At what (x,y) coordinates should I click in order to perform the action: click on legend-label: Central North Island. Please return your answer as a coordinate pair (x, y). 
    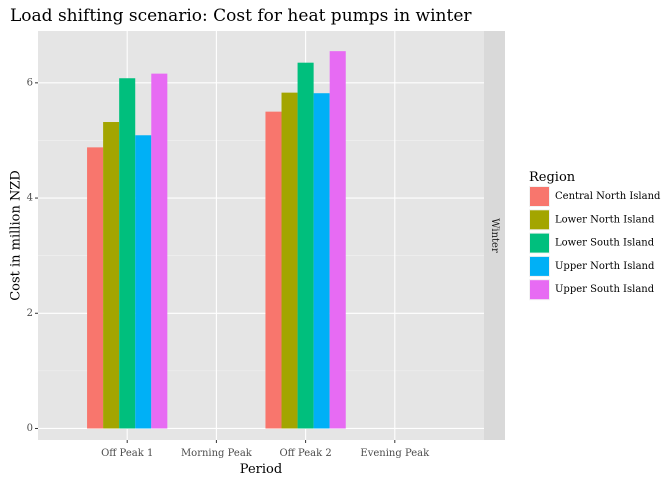
    Looking at the image, I should click on (608, 196).